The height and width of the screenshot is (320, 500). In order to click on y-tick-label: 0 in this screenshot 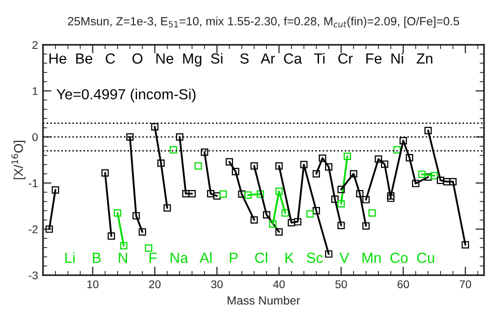, I will do `click(35, 137)`.